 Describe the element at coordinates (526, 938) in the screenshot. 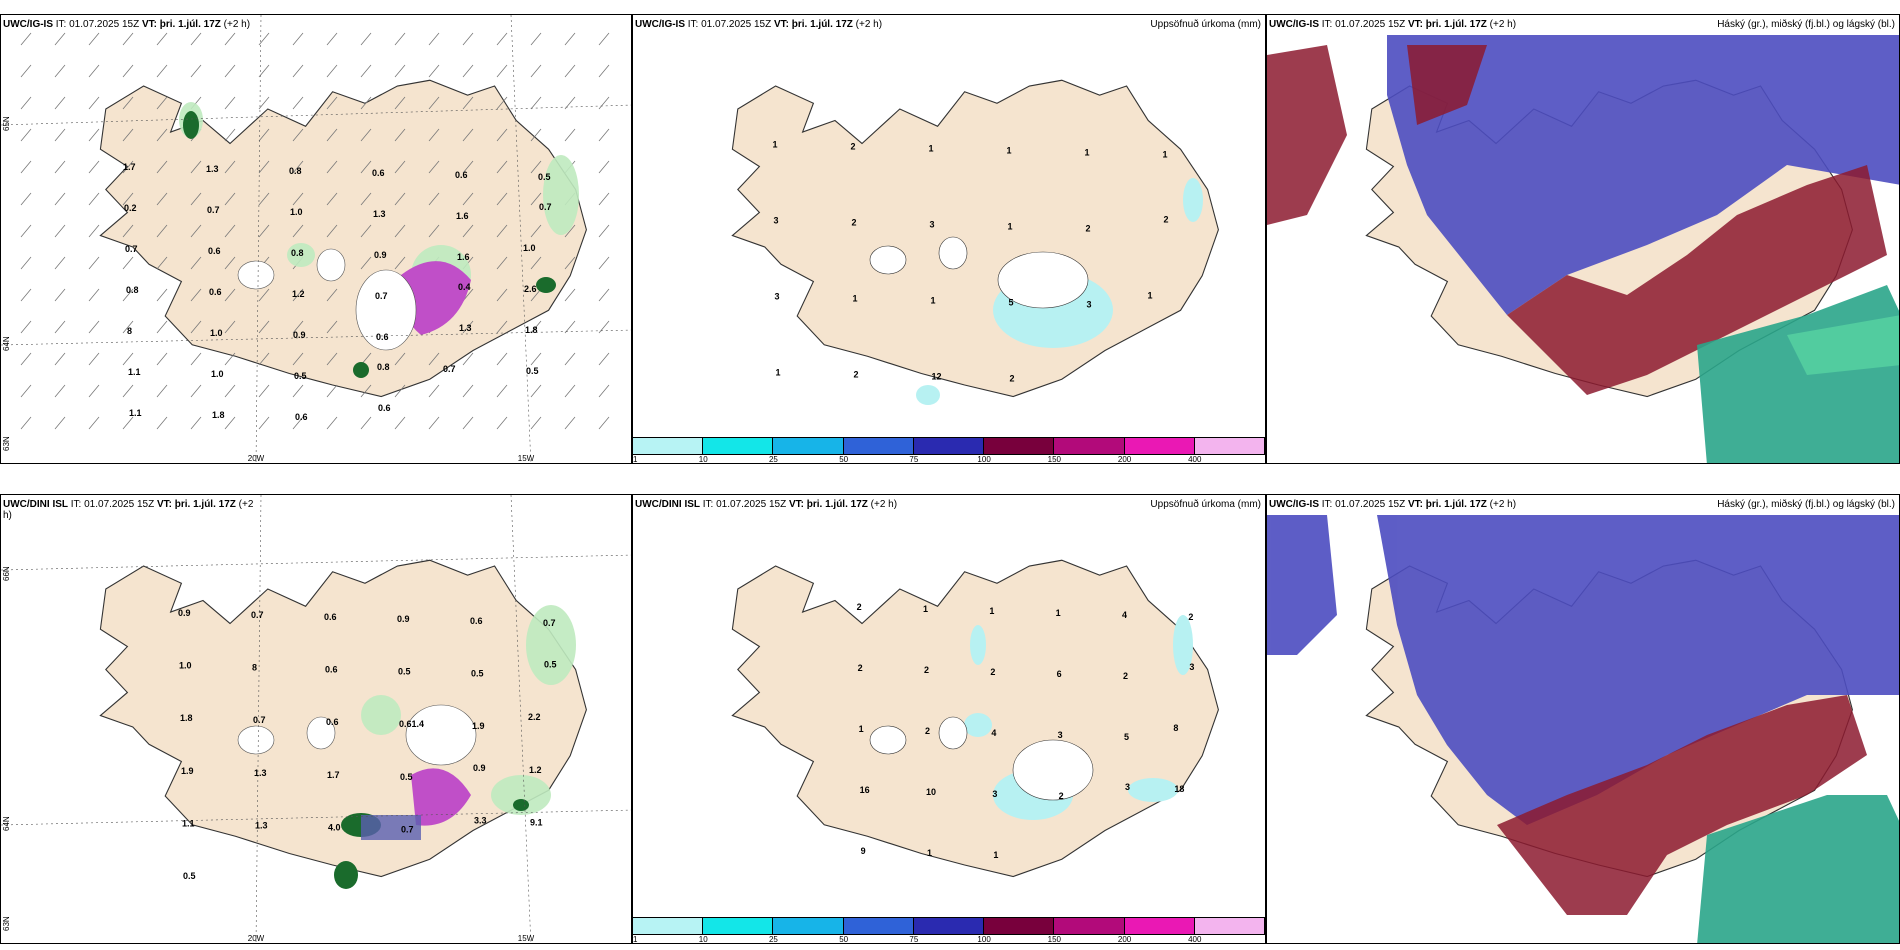

I see `lon-label: 15W` at that location.